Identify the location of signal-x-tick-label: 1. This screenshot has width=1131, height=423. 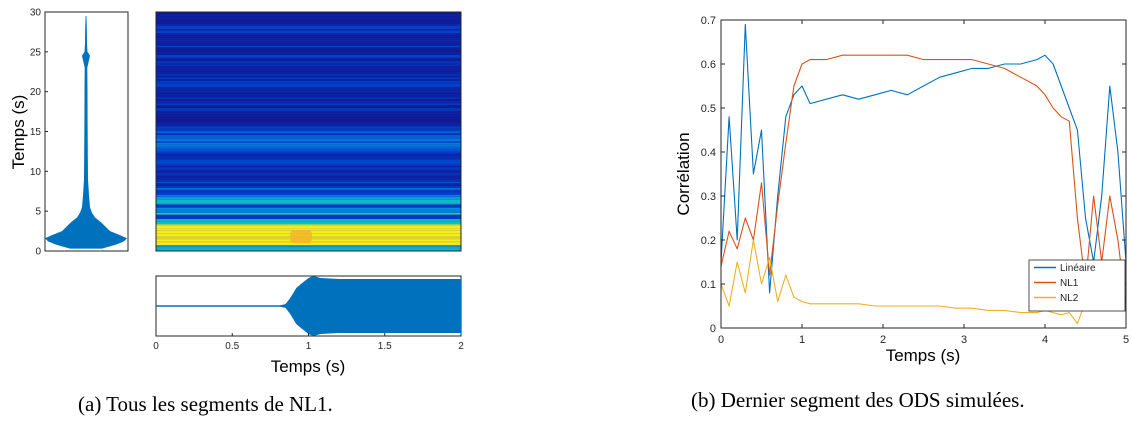
(309, 346).